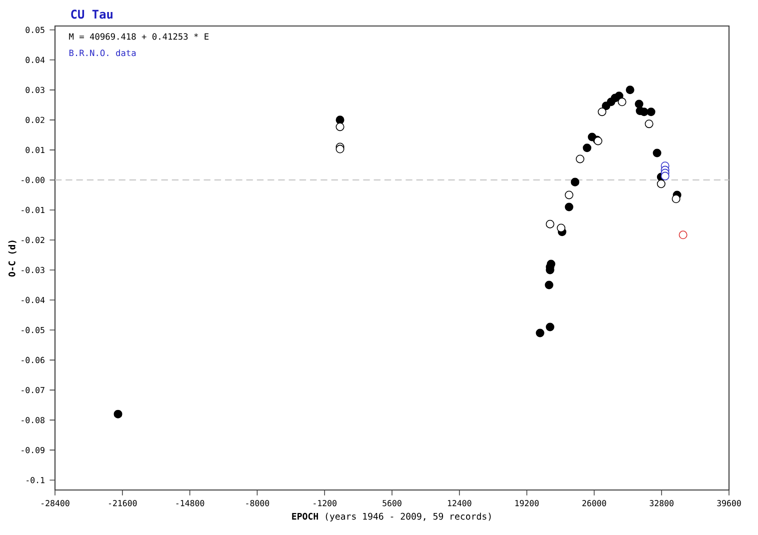 This screenshot has height=535, width=758. Describe the element at coordinates (35, 60) in the screenshot. I see `y-tick-label: 0.04` at that location.